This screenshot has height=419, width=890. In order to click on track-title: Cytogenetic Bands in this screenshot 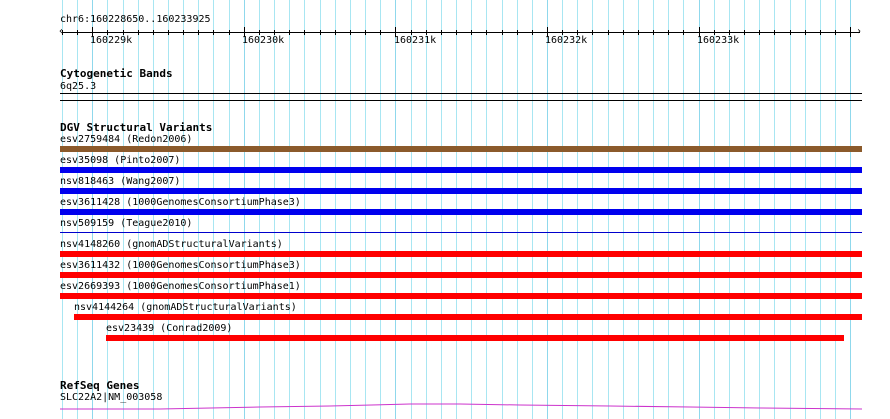, I will do `click(116, 73)`.